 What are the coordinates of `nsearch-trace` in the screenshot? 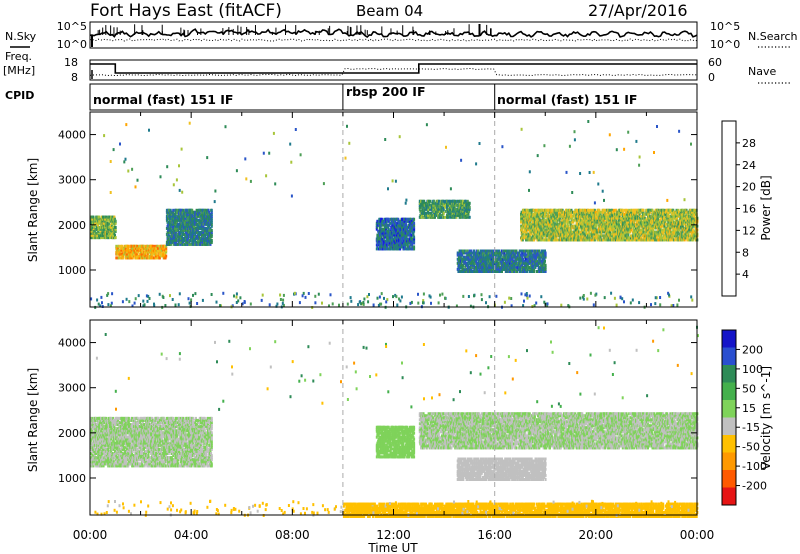 It's located at (393, 40).